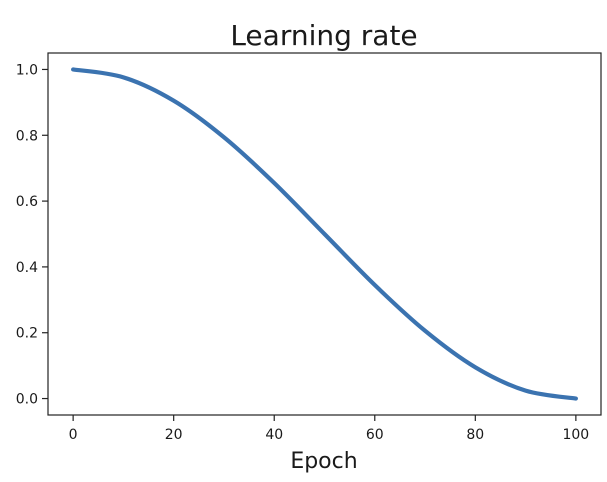 The height and width of the screenshot is (482, 607). What do you see at coordinates (27, 334) in the screenshot?
I see `y-tick-label: 0.2` at bounding box center [27, 334].